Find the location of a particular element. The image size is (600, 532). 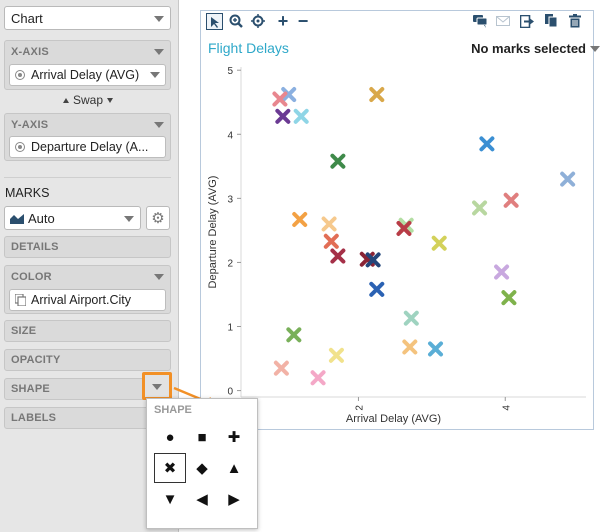

chart-type-select: Chart is located at coordinates (87, 18).